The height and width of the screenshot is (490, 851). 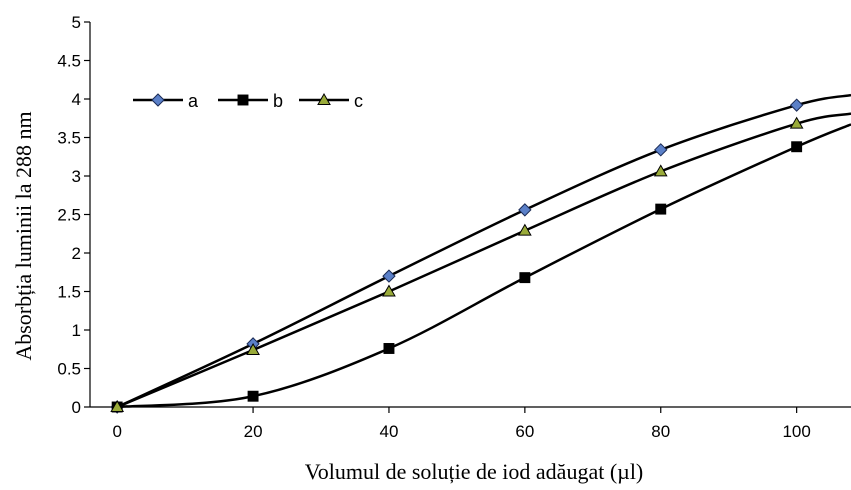 What do you see at coordinates (69, 61) in the screenshot?
I see `y-tick-label: 4.5` at bounding box center [69, 61].